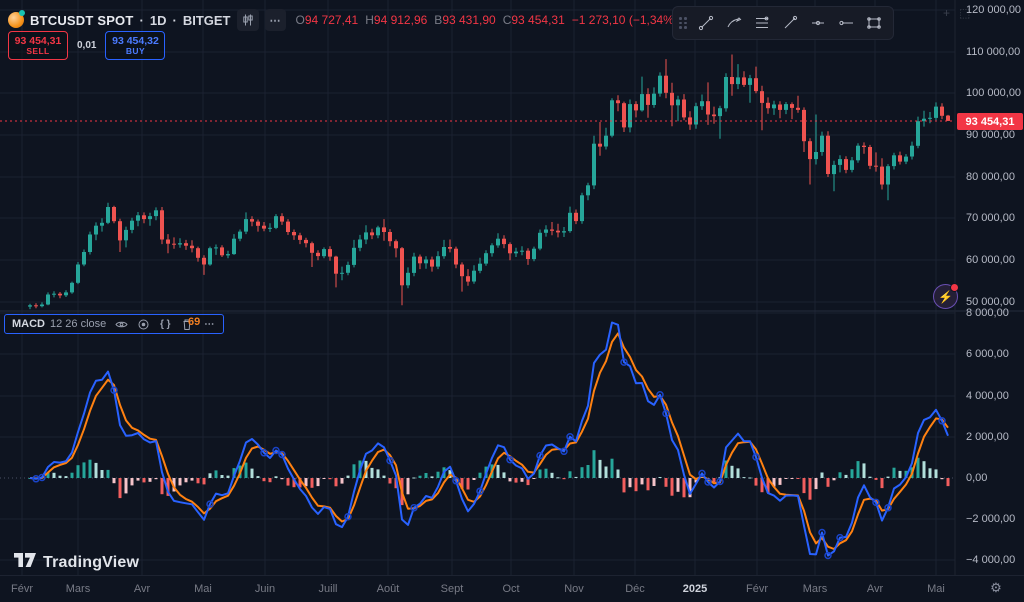  What do you see at coordinates (990, 121) in the screenshot?
I see `last-price-tag: 93 454,31` at bounding box center [990, 121].